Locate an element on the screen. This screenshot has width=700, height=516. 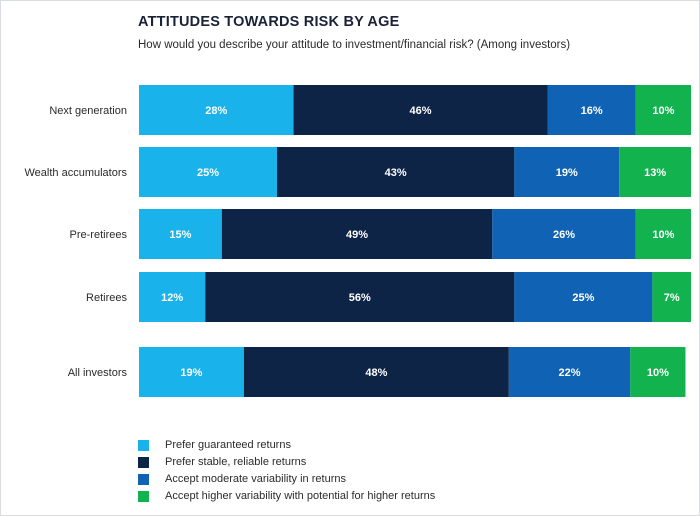
category-label: Pre-retirees is located at coordinates (99, 235).